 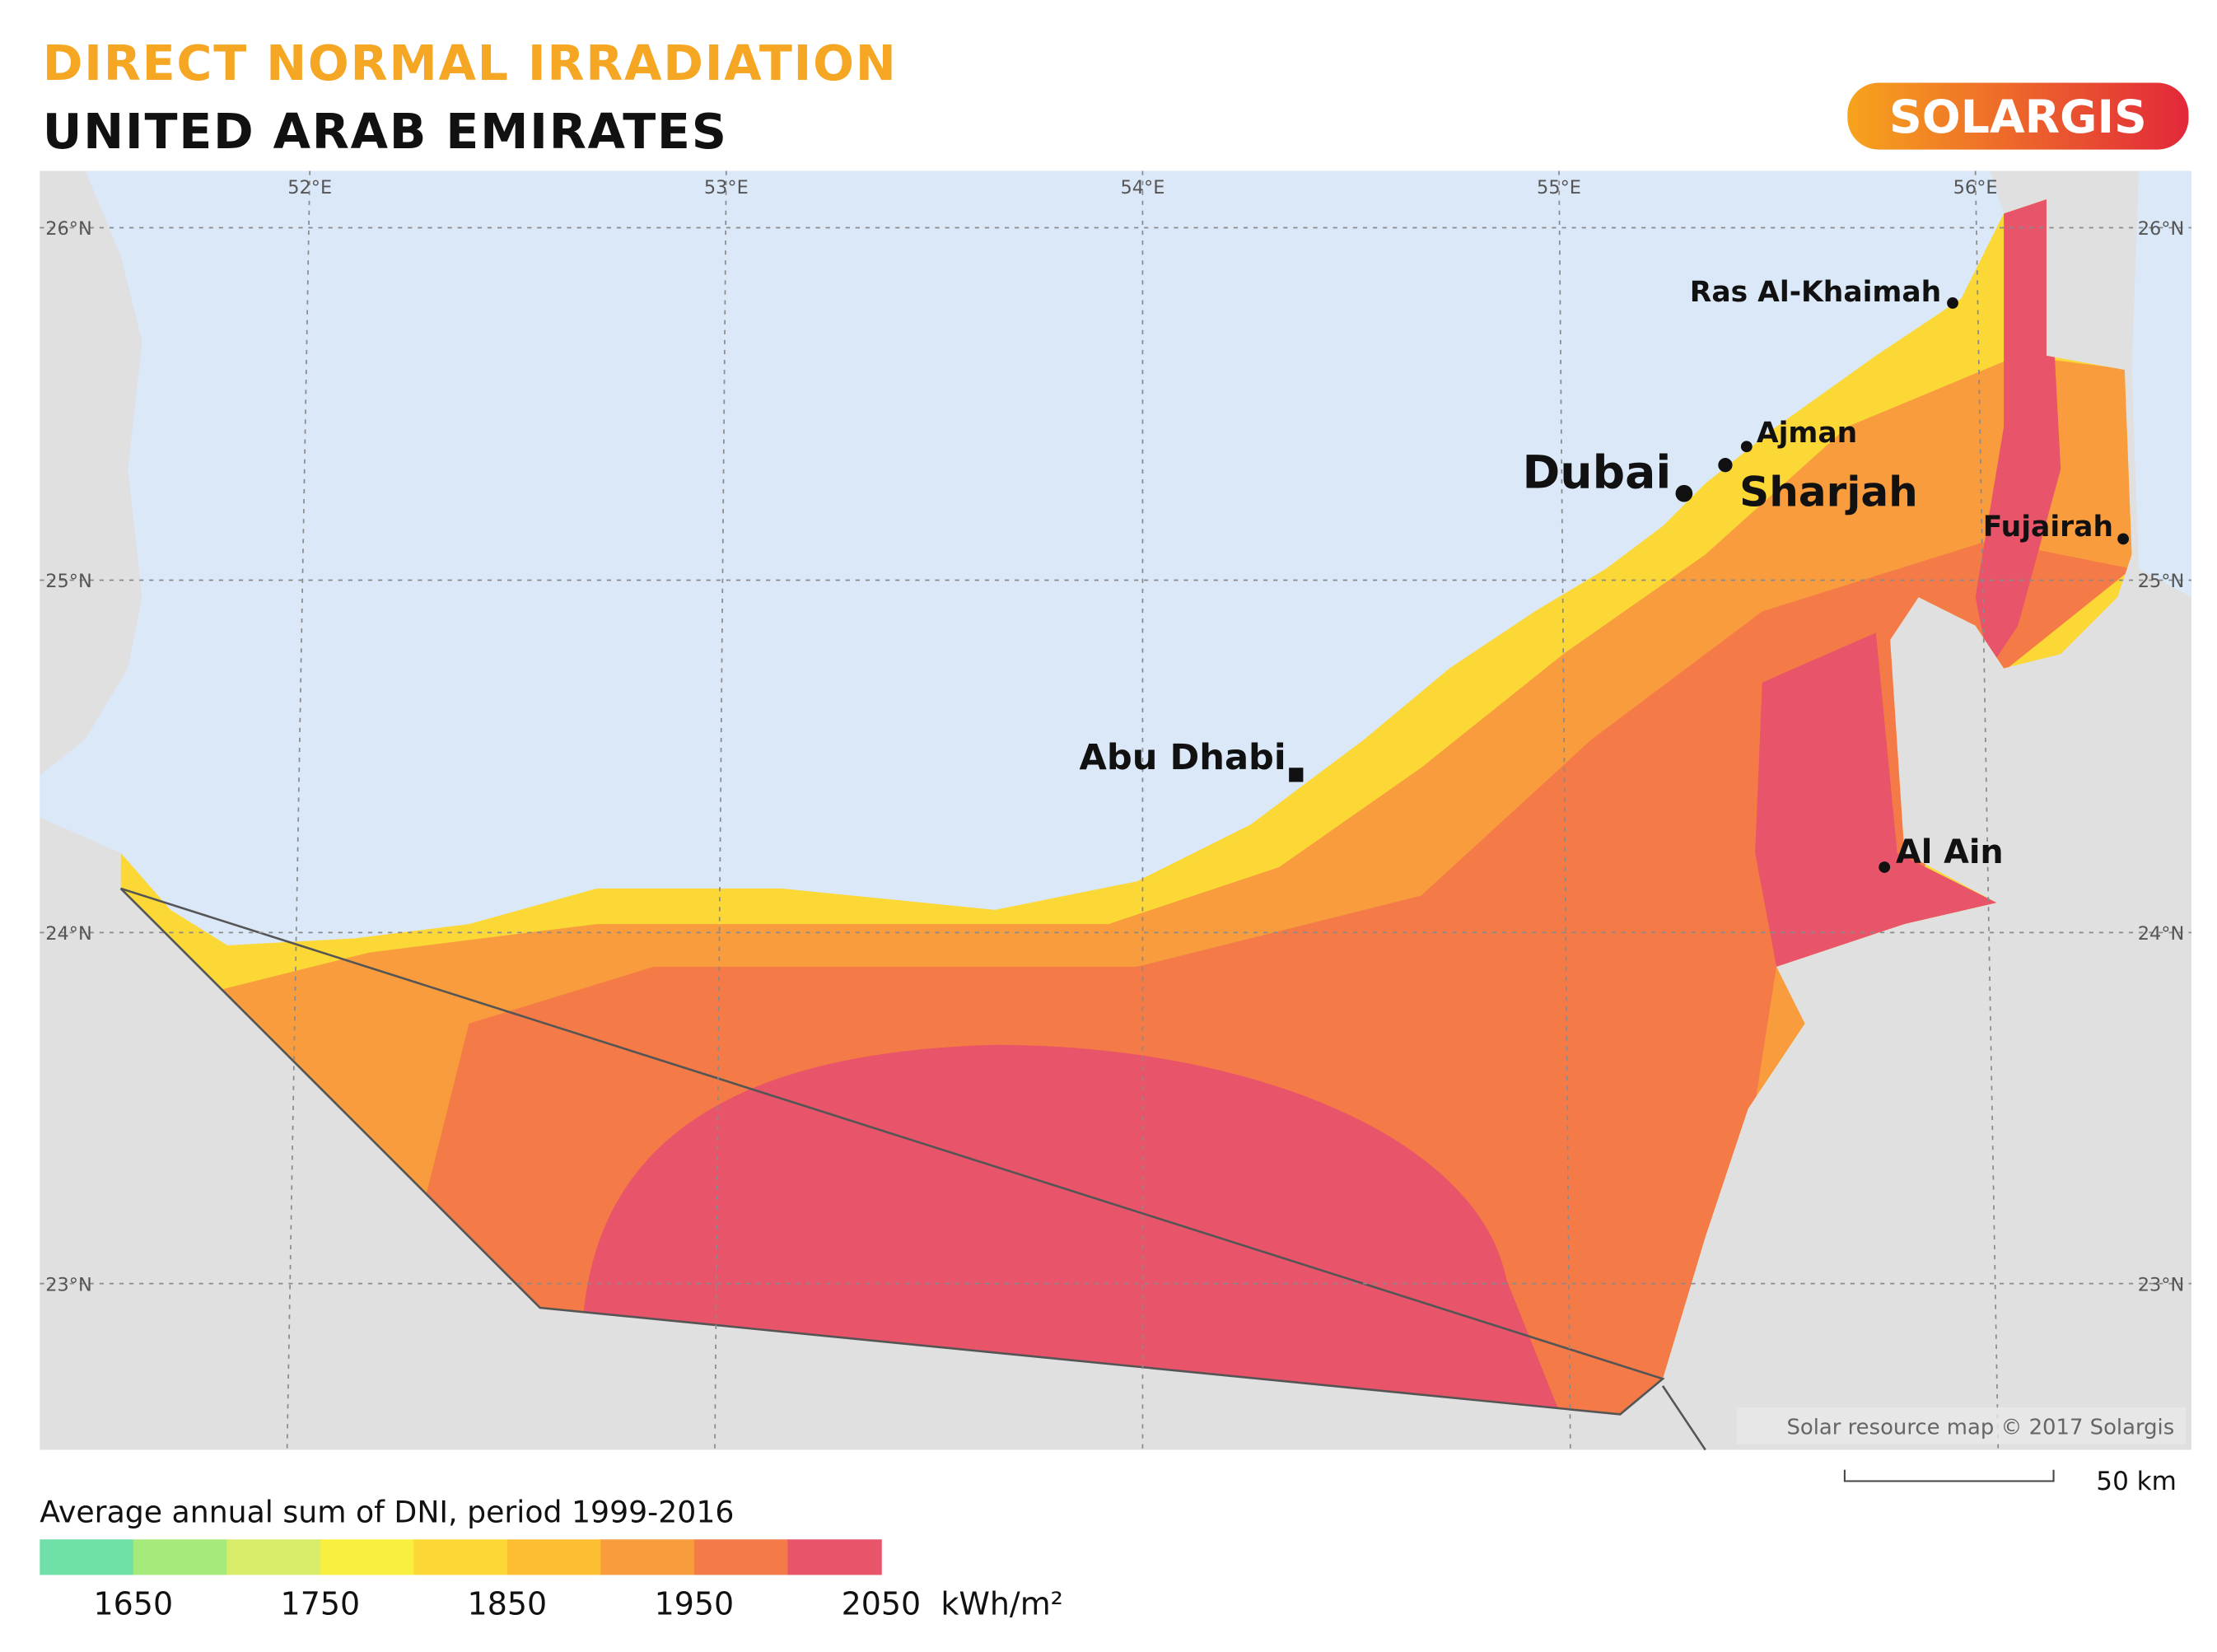 What do you see at coordinates (1296, 775) in the screenshot?
I see `capital-marker` at bounding box center [1296, 775].